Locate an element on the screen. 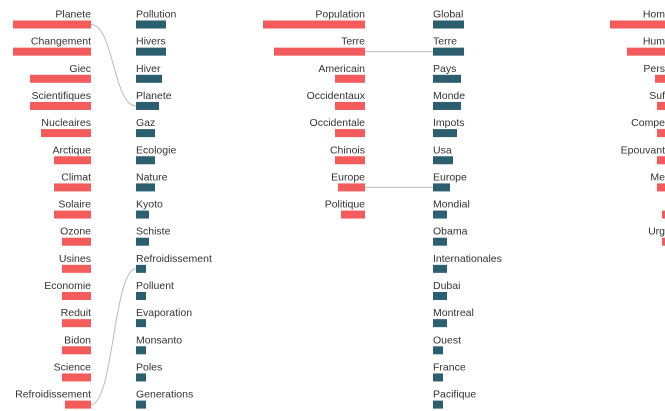  left-term-label: Climat is located at coordinates (76, 177).